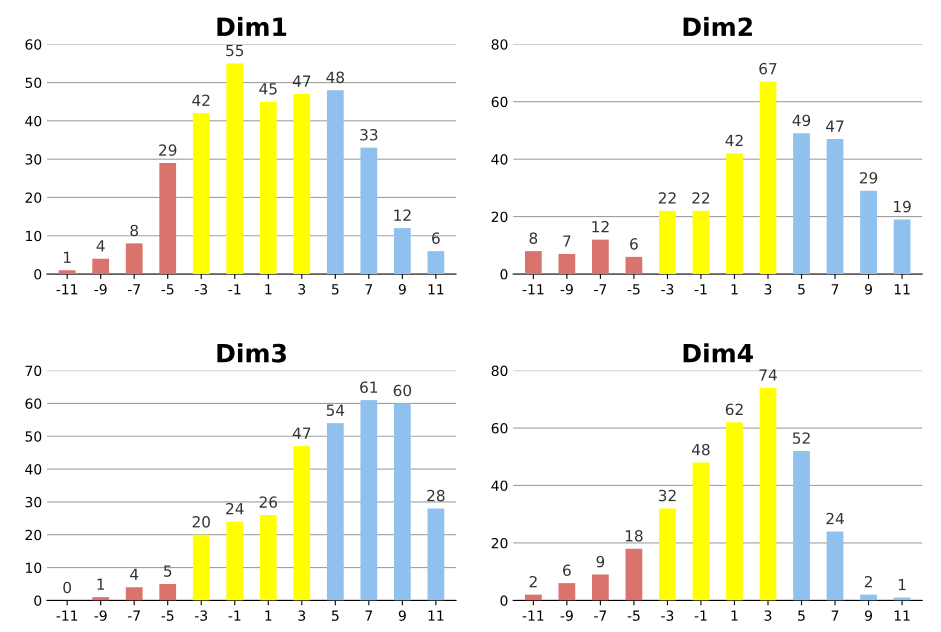  Describe the element at coordinates (567, 570) in the screenshot. I see `data-label: 6` at that location.